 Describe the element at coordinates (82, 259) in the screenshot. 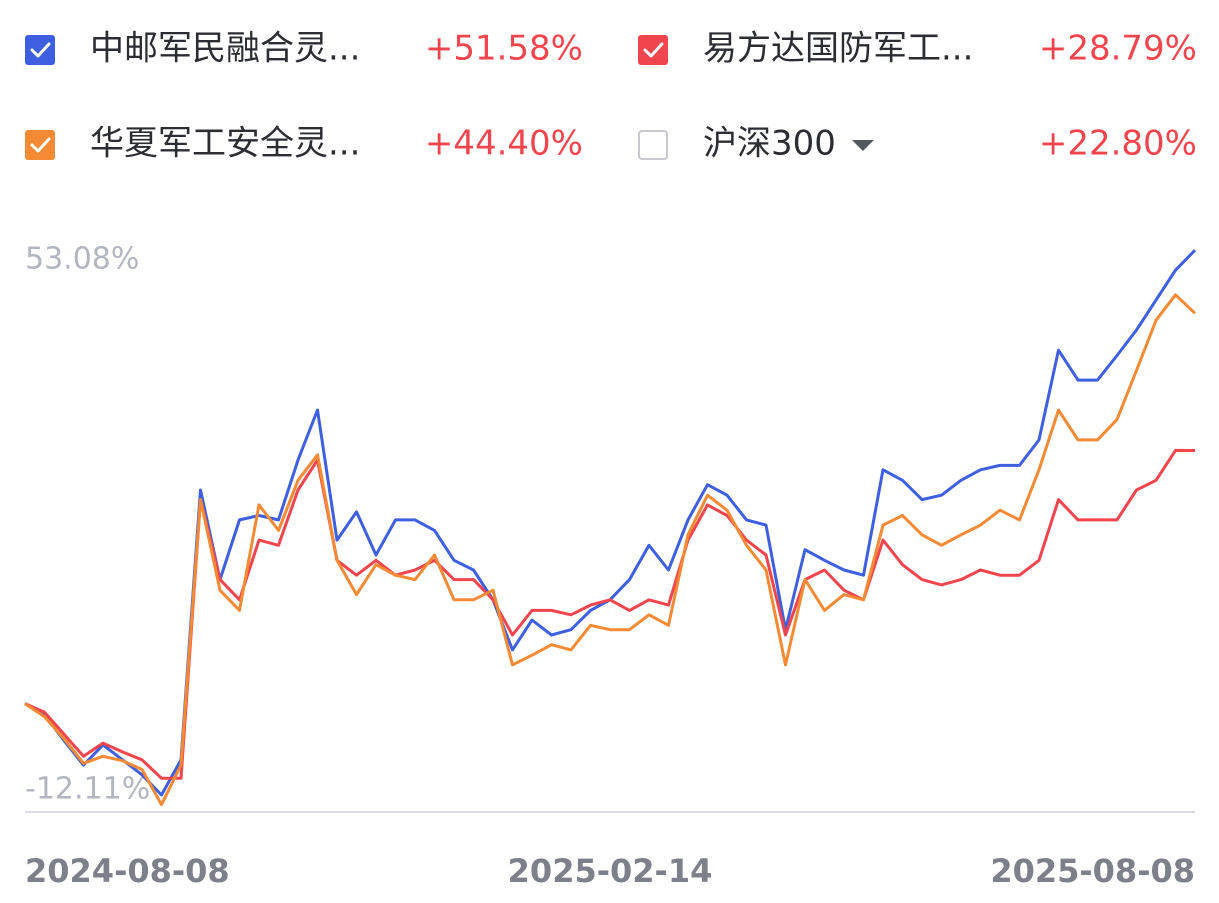

I see `y-tick-label: 53.08%` at that location.